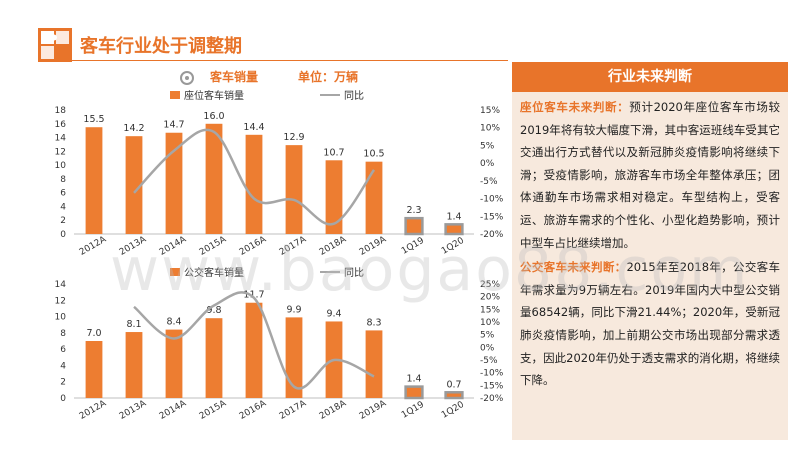 The image size is (800, 450). I want to click on bar-value-label: 7.0, so click(93, 333).